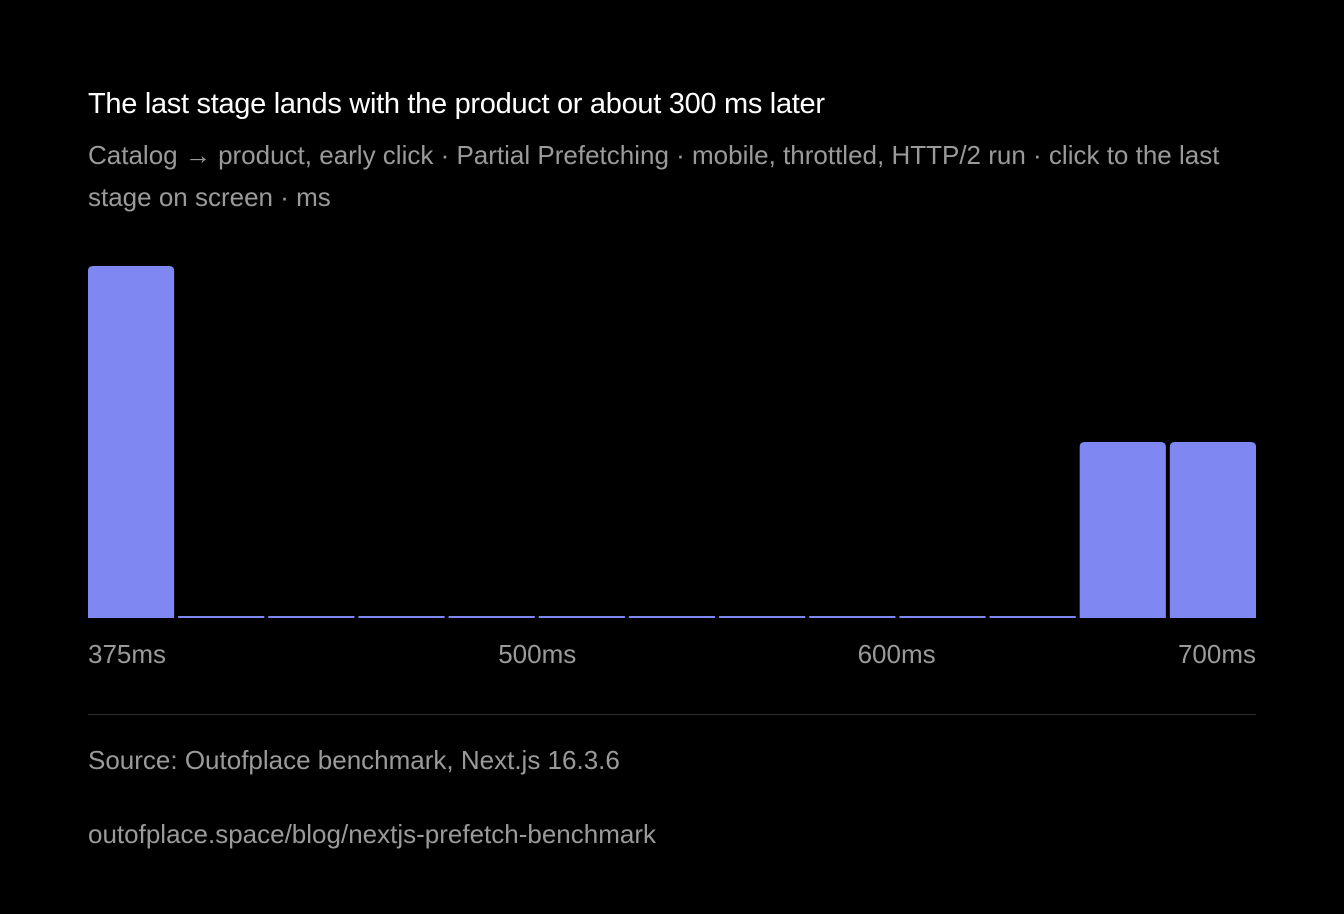  I want to click on footer-divider, so click(672, 714).